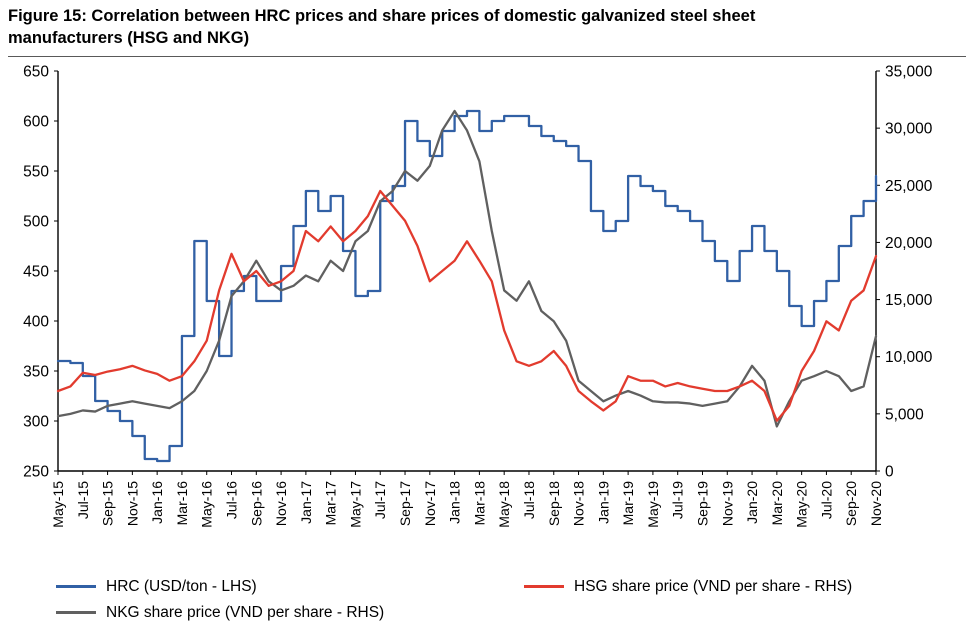 Image resolution: width=974 pixels, height=632 pixels. What do you see at coordinates (889, 471) in the screenshot?
I see `svg-text: 0` at bounding box center [889, 471].